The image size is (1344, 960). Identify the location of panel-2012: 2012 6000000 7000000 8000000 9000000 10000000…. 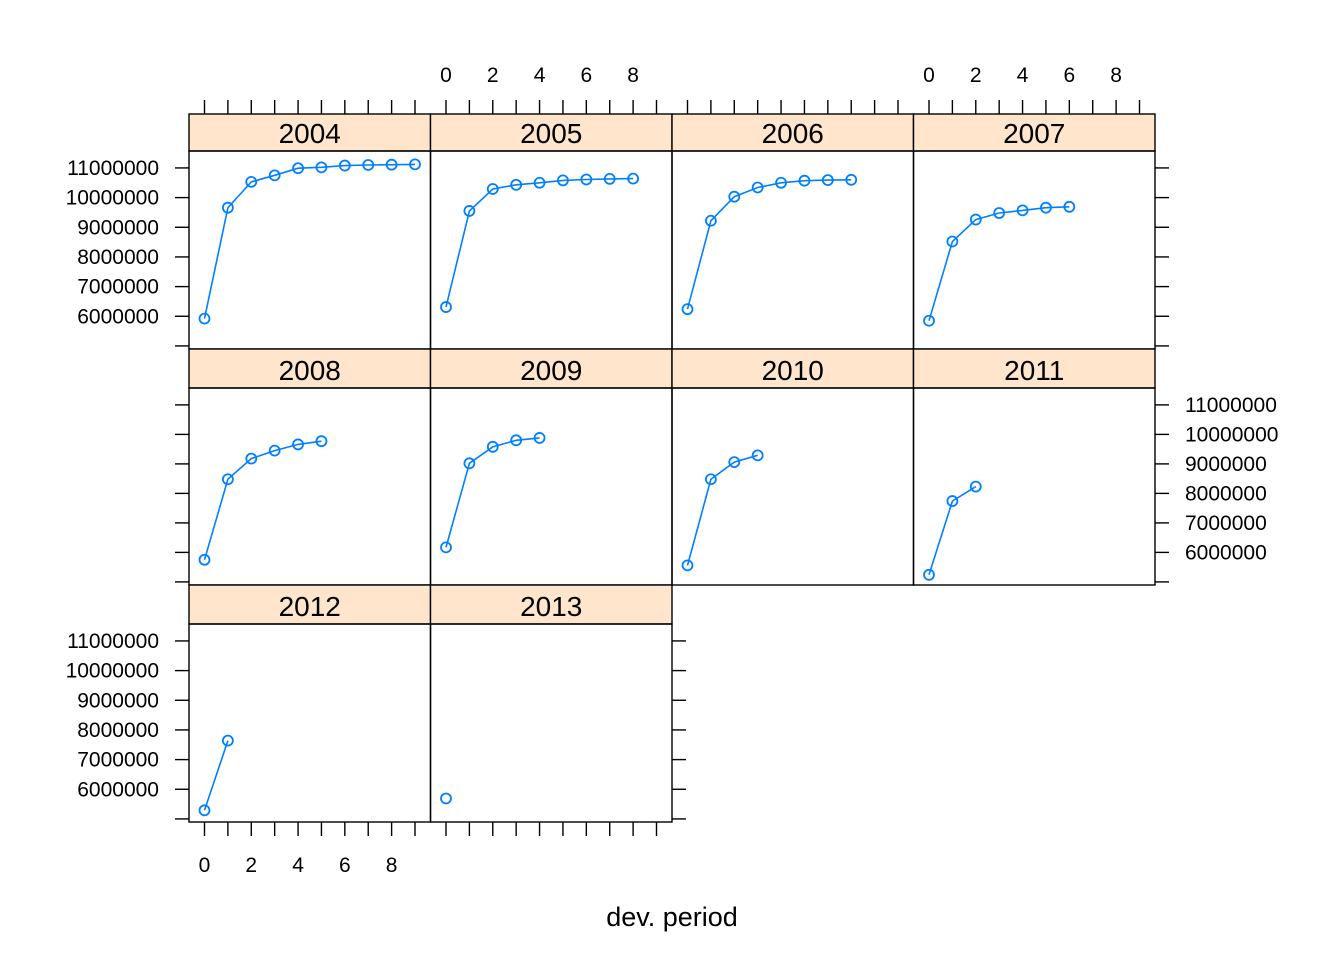
(249, 730).